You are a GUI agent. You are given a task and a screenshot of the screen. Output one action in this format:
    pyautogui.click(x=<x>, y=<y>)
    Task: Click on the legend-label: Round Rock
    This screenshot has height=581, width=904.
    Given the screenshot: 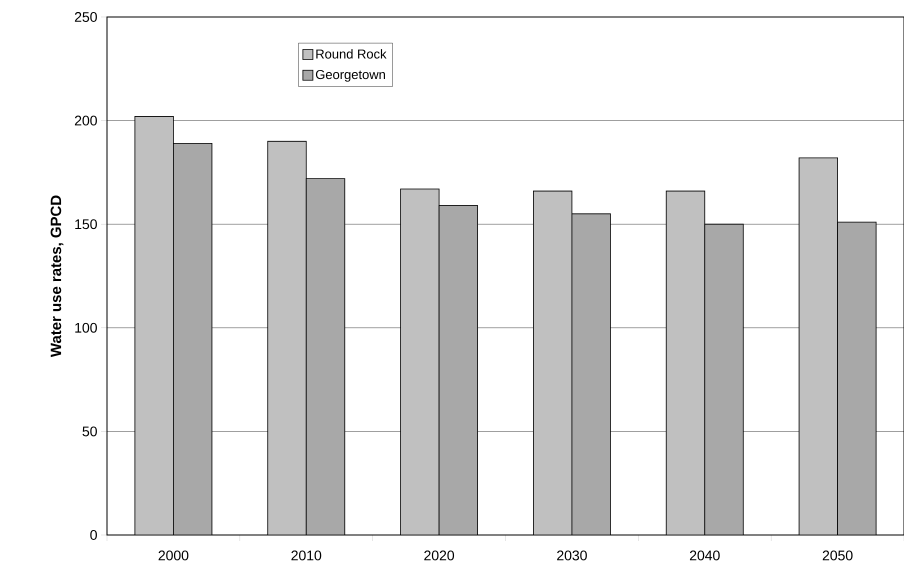 What is the action you would take?
    pyautogui.click(x=351, y=54)
    